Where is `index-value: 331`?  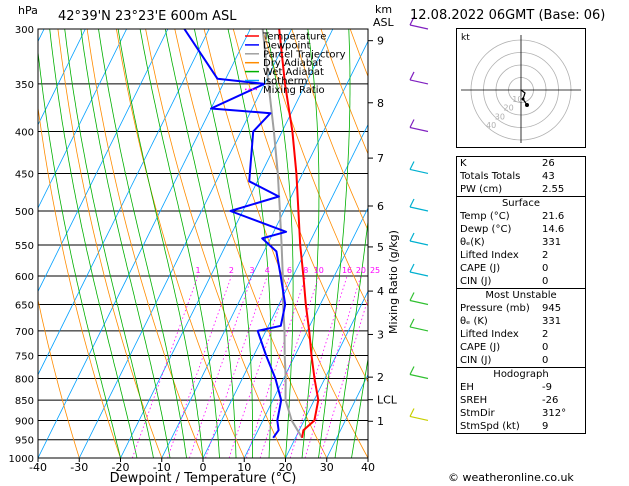 index-value: 331 is located at coordinates (552, 321).